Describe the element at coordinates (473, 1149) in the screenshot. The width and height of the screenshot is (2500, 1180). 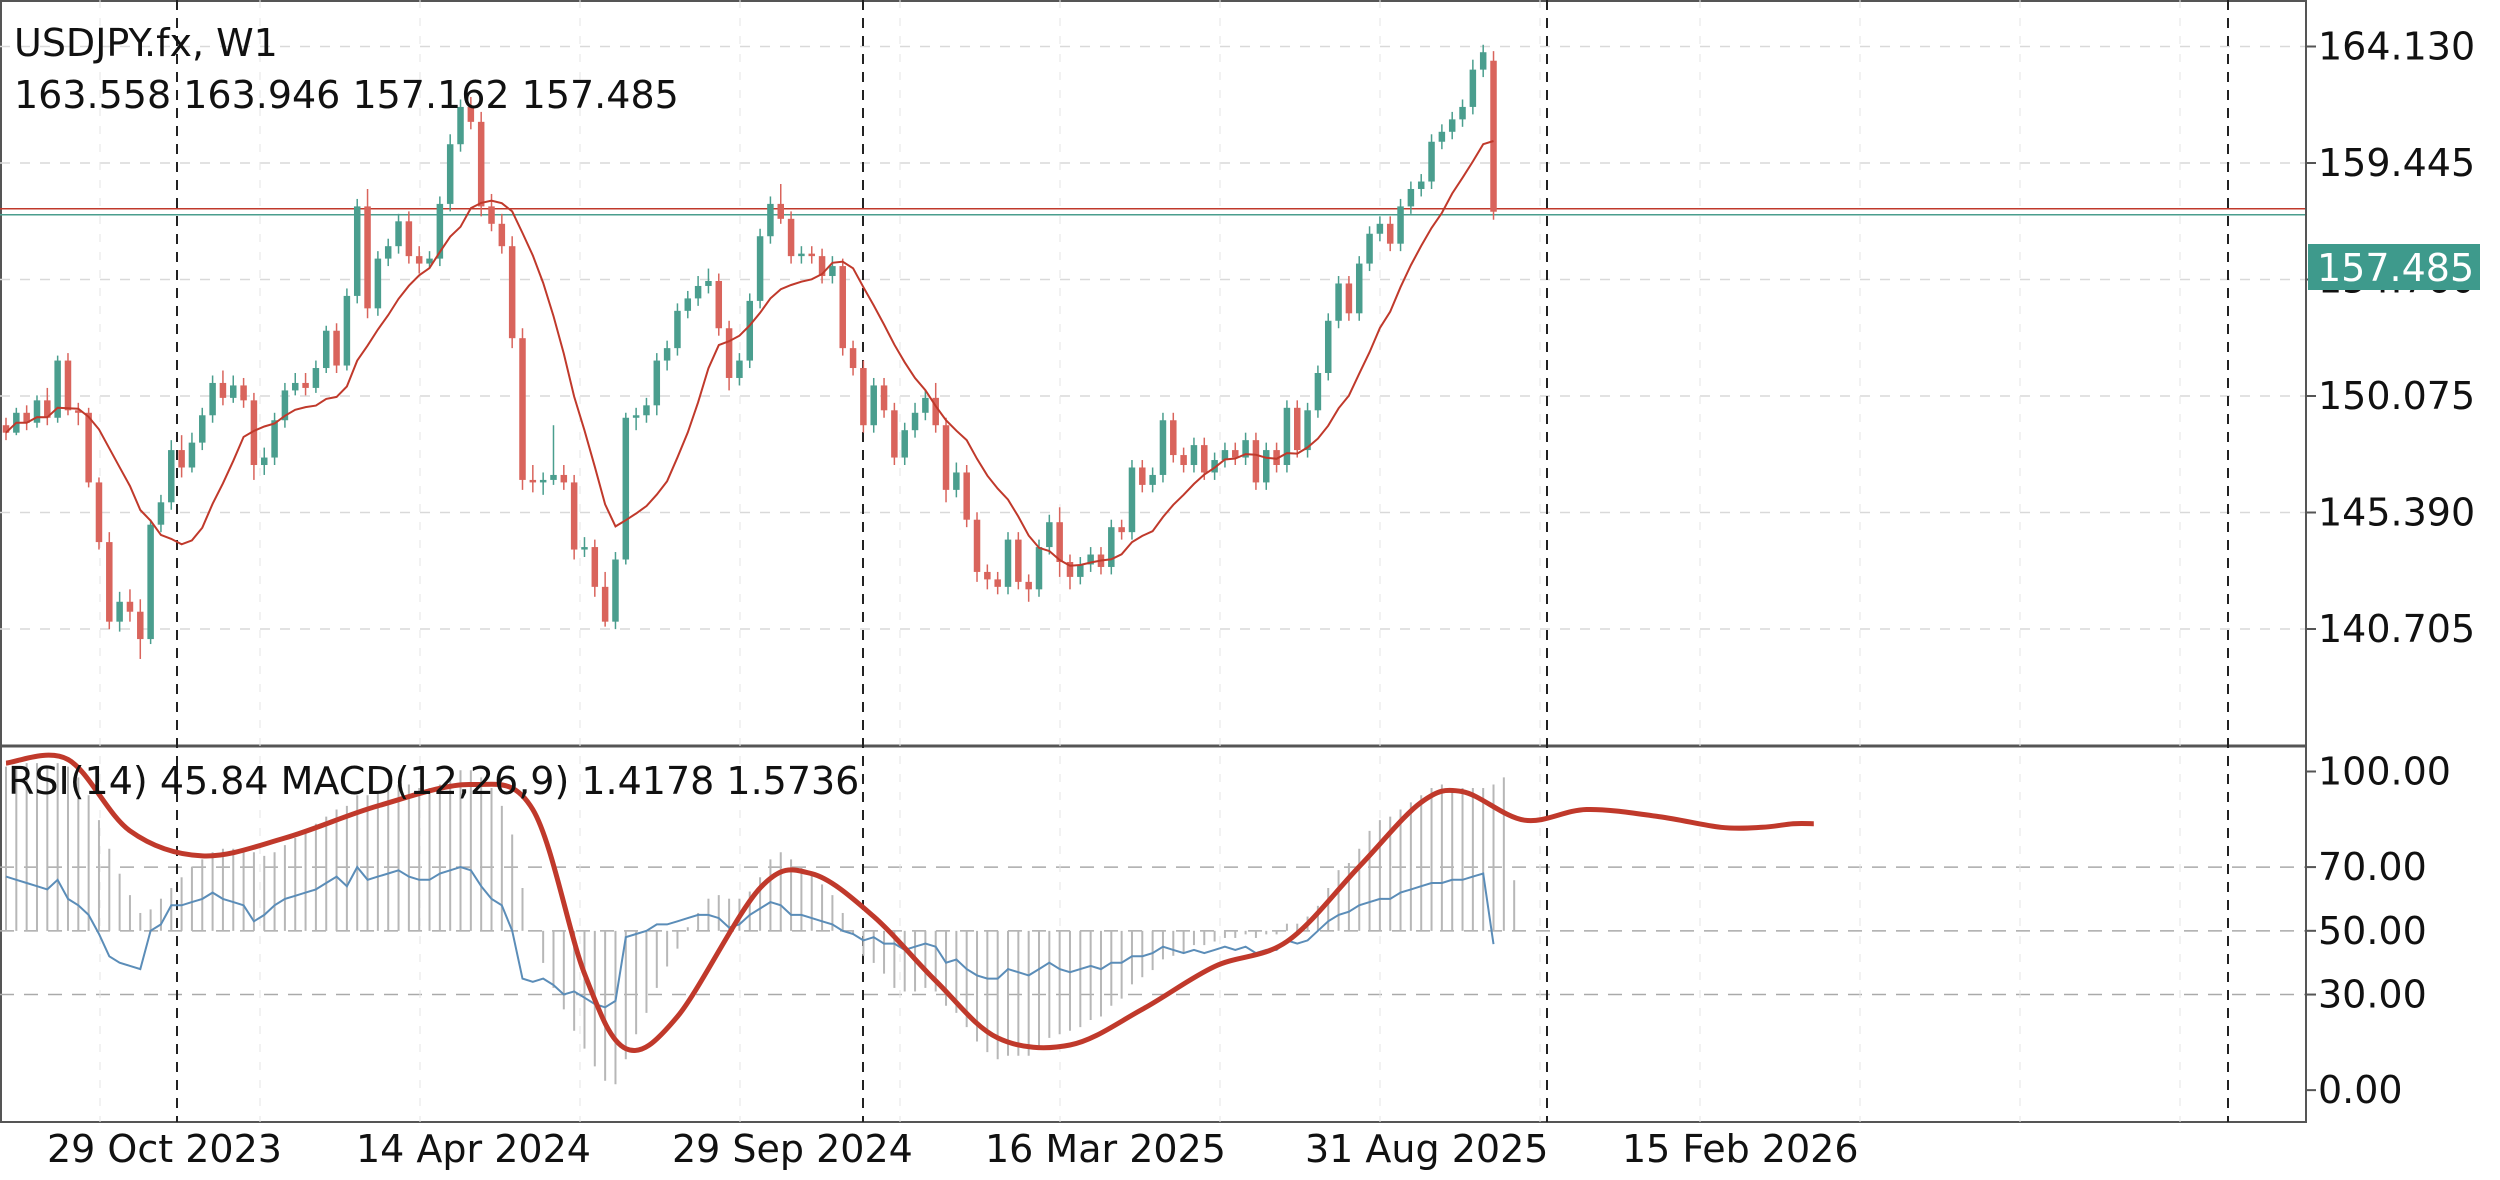
I see `date-tick-label: 14 Apr 2024` at that location.